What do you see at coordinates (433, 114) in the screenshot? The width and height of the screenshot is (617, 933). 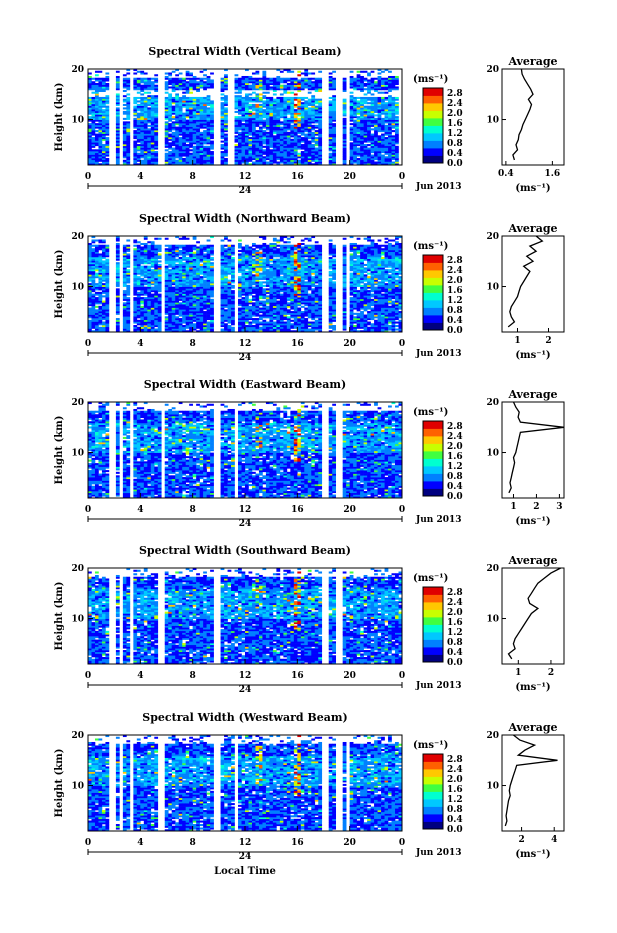 I see `colorbar-swatch` at bounding box center [433, 114].